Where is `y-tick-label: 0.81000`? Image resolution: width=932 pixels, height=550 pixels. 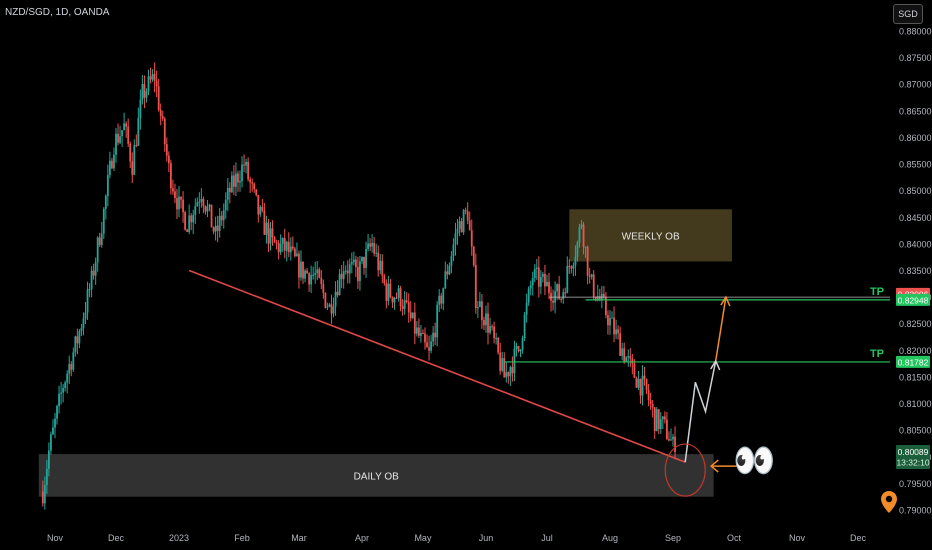
y-tick-label: 0.81000 is located at coordinates (915, 404).